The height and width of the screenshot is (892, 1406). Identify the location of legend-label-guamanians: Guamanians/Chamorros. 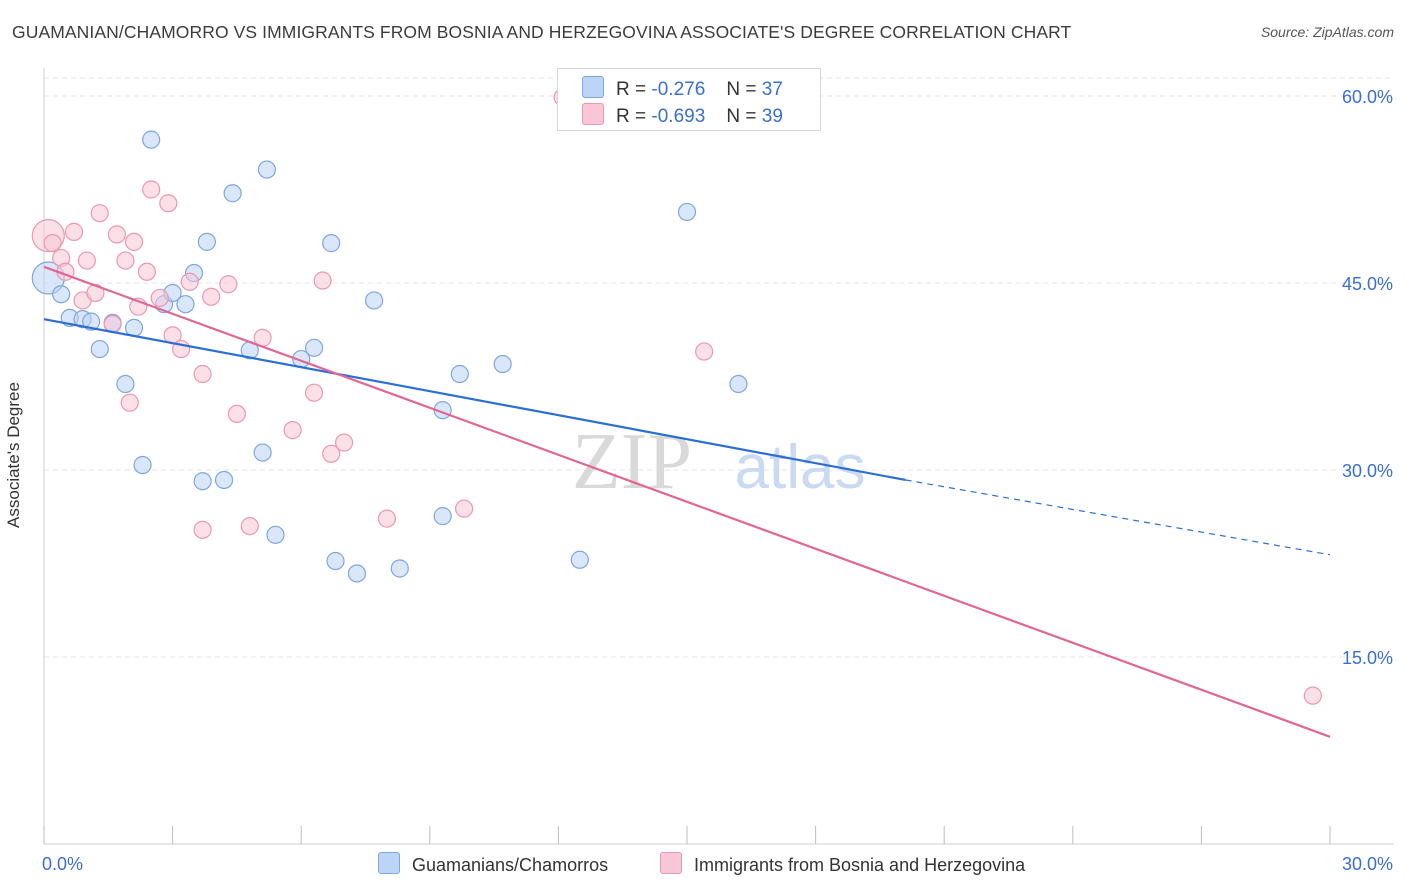
(510, 865).